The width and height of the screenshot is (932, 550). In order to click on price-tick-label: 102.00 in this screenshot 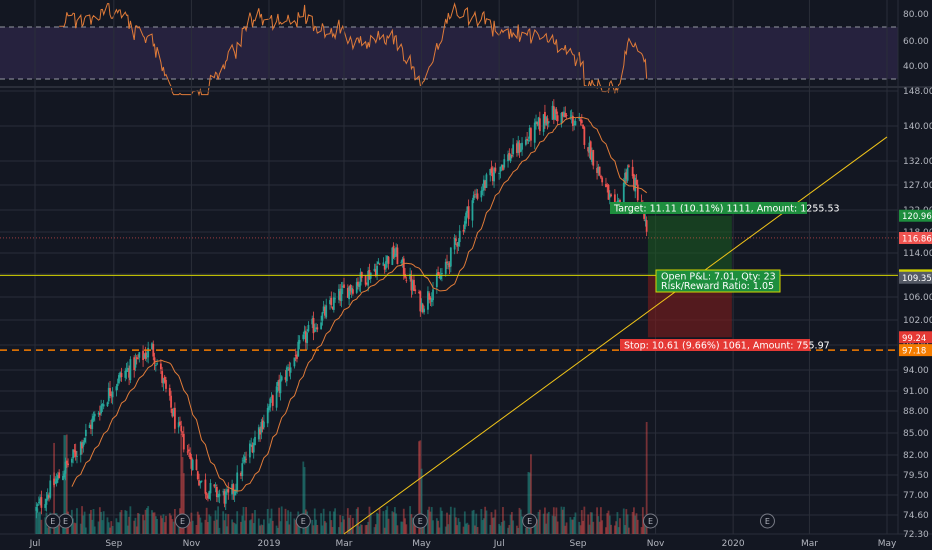, I will do `click(917, 321)`.